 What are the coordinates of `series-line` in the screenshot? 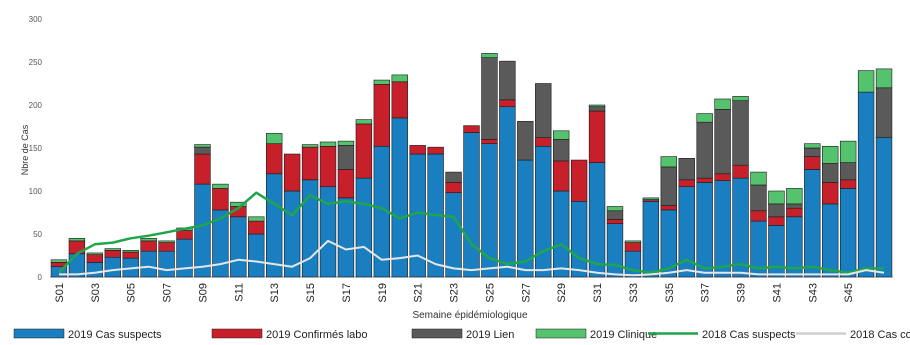 It's located at (472, 258).